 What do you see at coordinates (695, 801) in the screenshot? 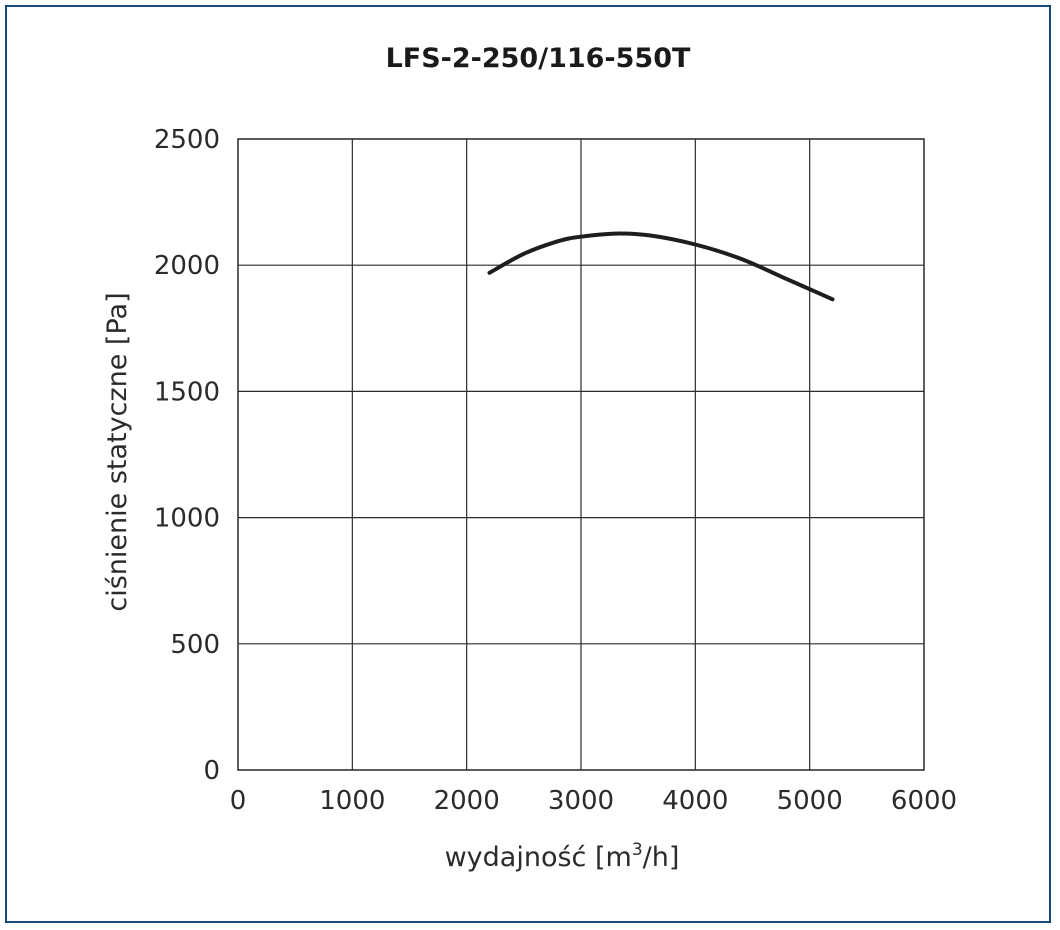
I see `x-tick-label: 4000` at bounding box center [695, 801].